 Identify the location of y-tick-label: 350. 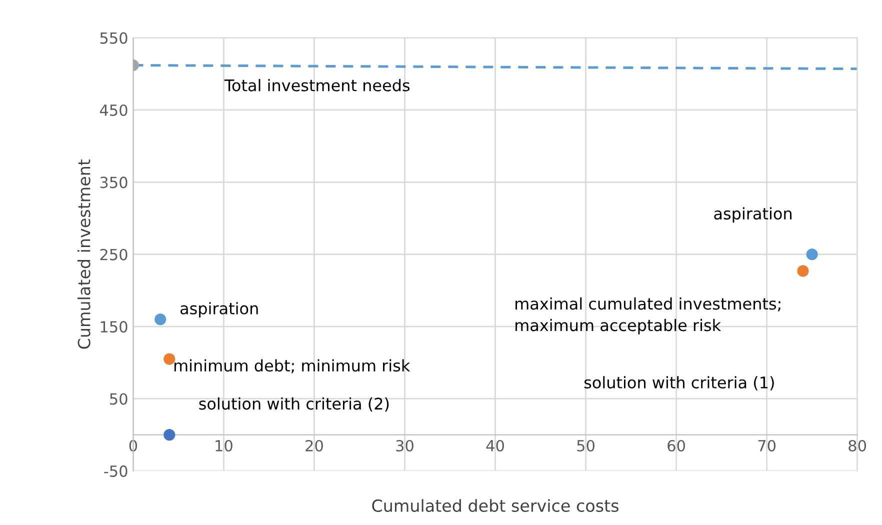
(114, 182).